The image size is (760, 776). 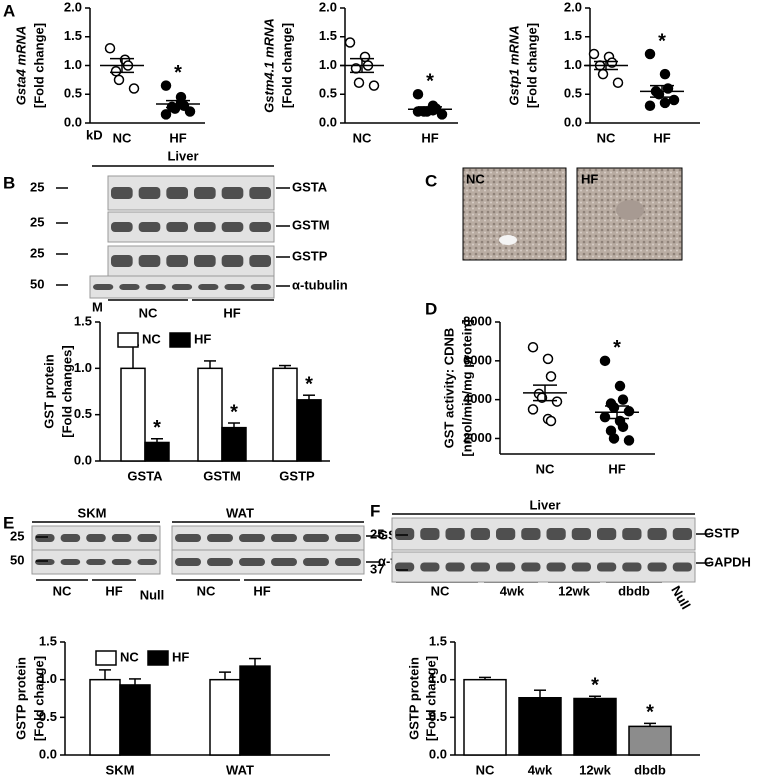 I want to click on group: 12wk, so click(x=574, y=590).